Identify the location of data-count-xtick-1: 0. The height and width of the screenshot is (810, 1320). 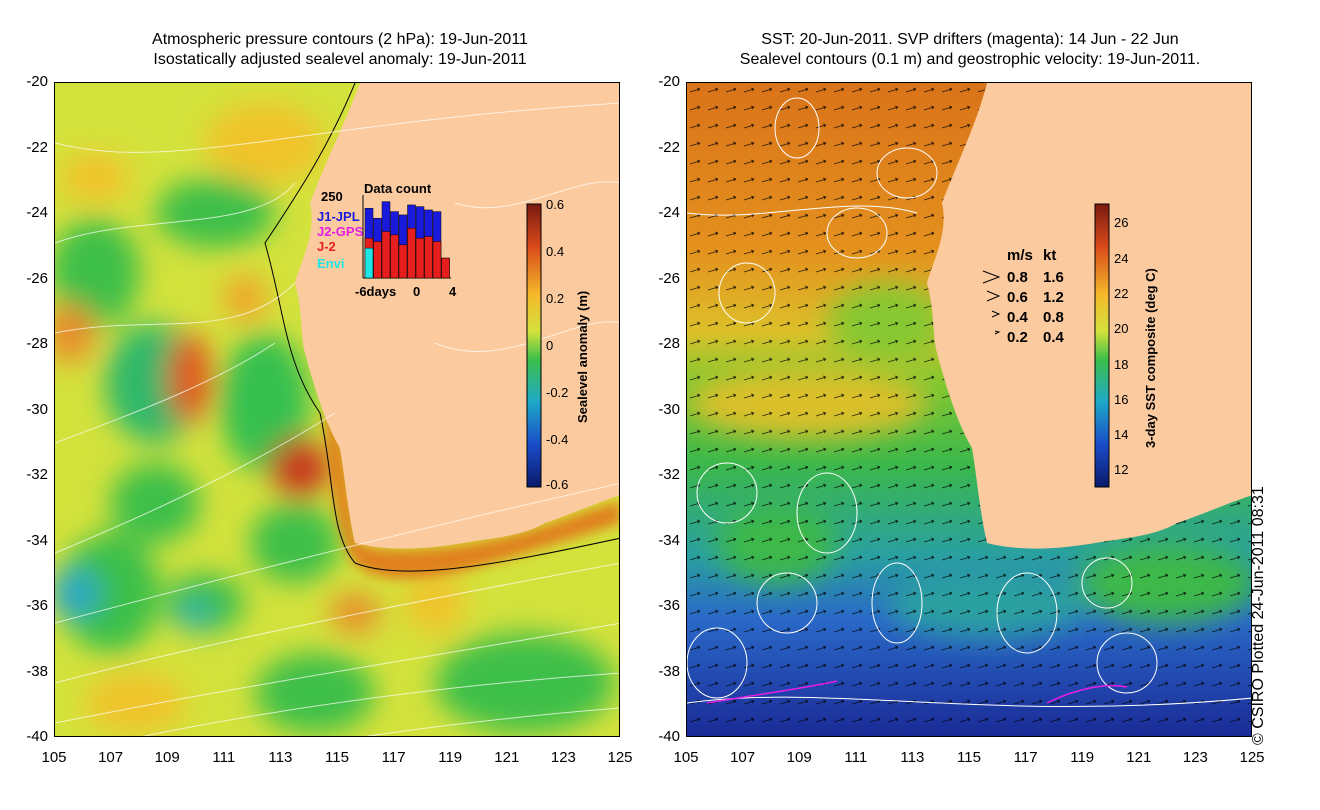
(416, 291).